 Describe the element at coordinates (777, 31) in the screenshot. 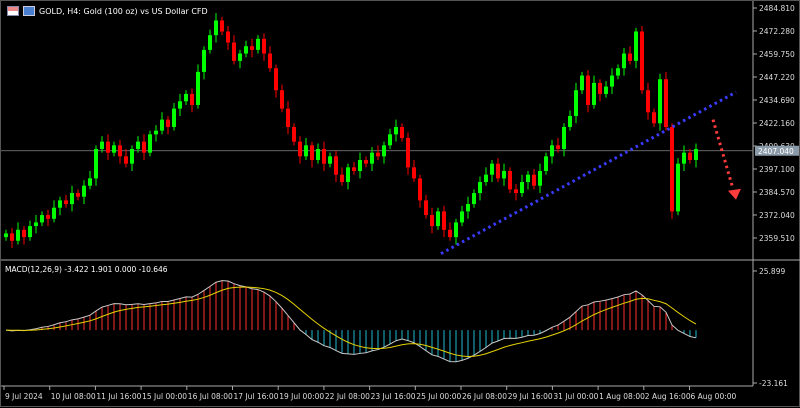

I see `y-tick-label: 2472.280` at that location.